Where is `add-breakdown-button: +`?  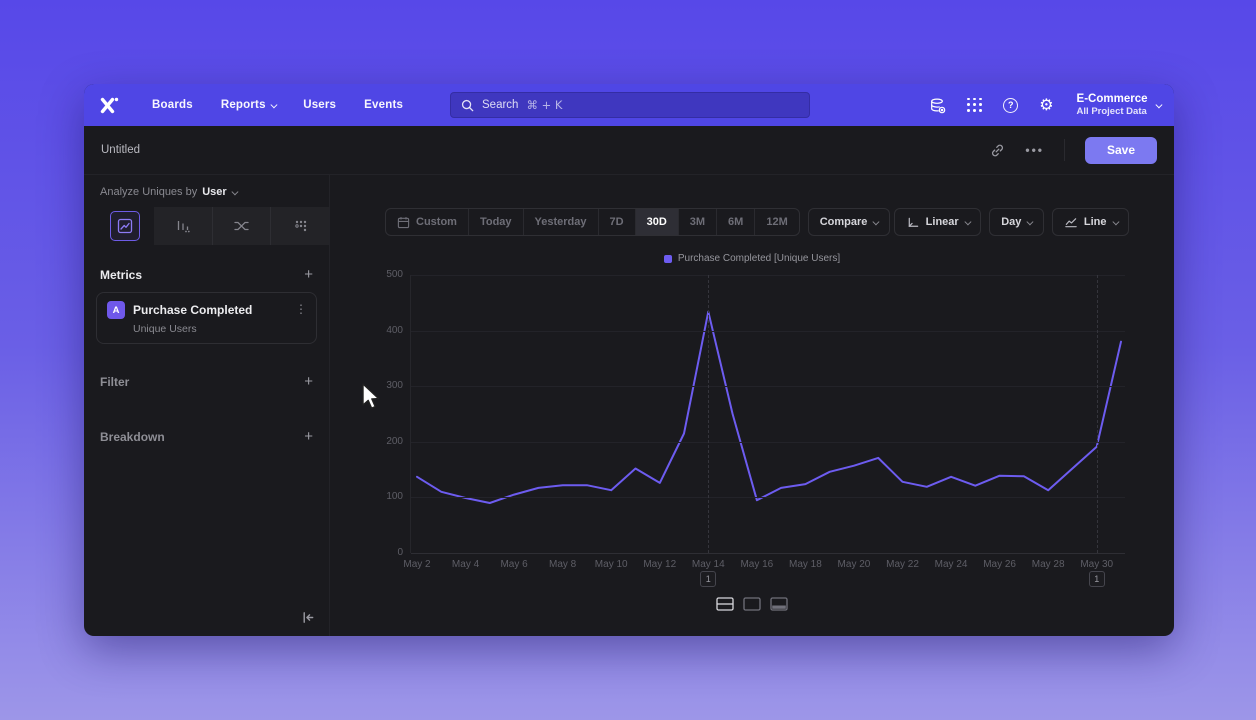
add-breakdown-button: + is located at coordinates (308, 436).